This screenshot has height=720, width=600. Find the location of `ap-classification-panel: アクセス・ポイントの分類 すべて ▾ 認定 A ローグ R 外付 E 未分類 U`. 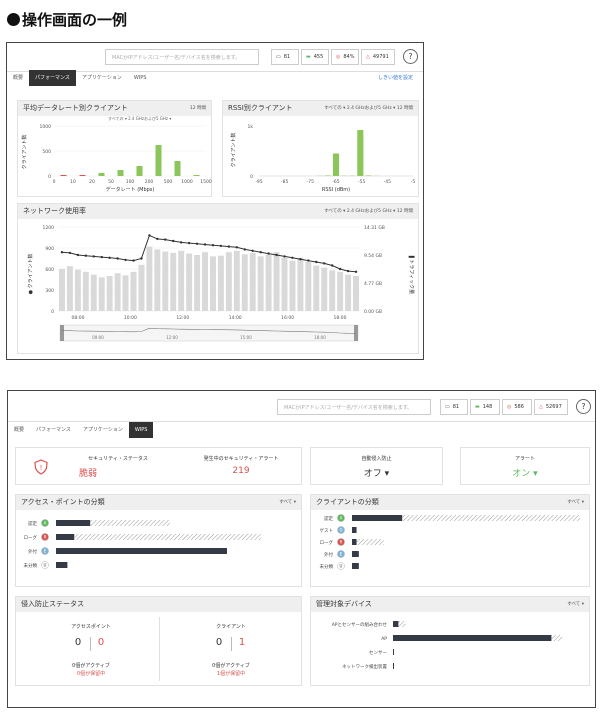

ap-classification-panel: アクセス・ポイントの分類 すべて ▾ 認定 A ローグ R 外付 E 未分類 U is located at coordinates (158, 540).